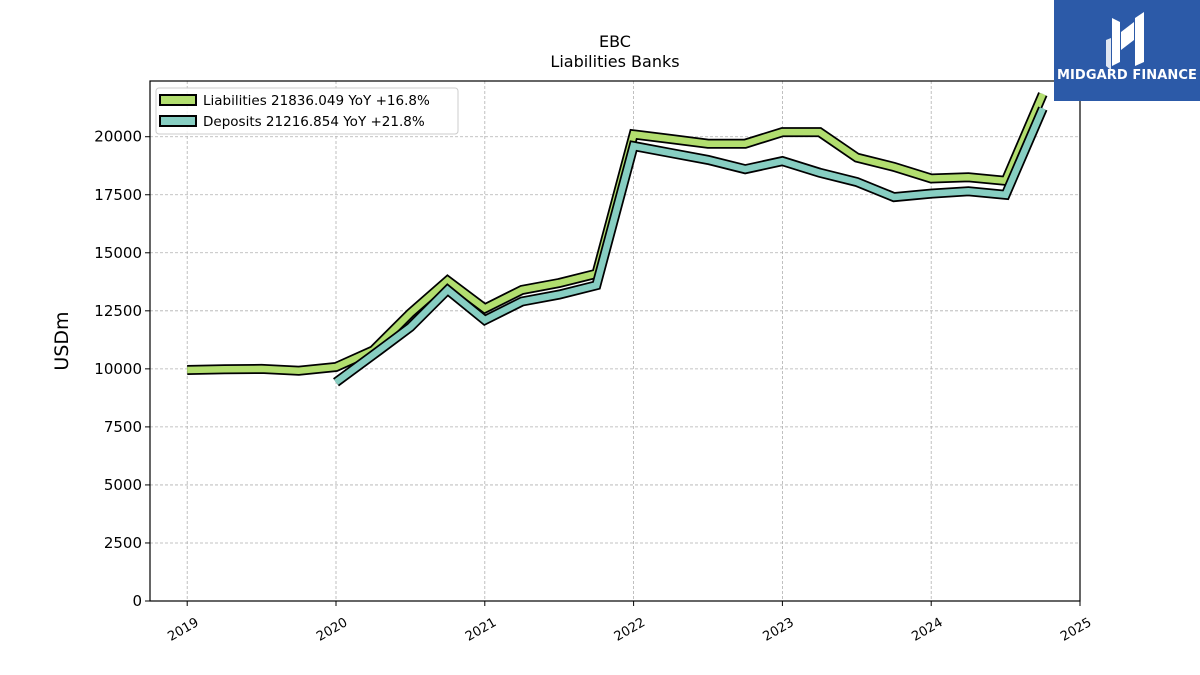  What do you see at coordinates (316, 101) in the screenshot?
I see `legend-label-liabilities: Liabilities 21836.049 YoY +16.8%` at bounding box center [316, 101].